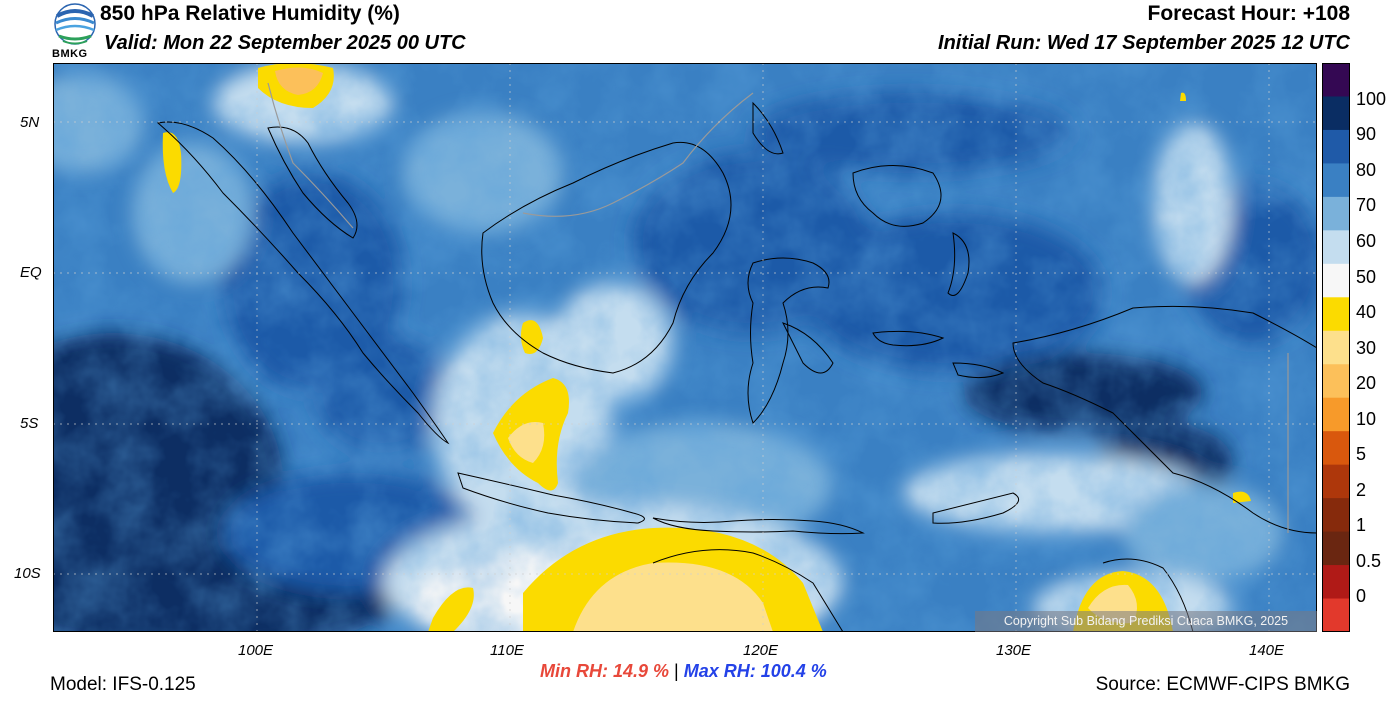  Describe the element at coordinates (1366, 383) in the screenshot. I see `colorbar-label-20: 20` at that location.